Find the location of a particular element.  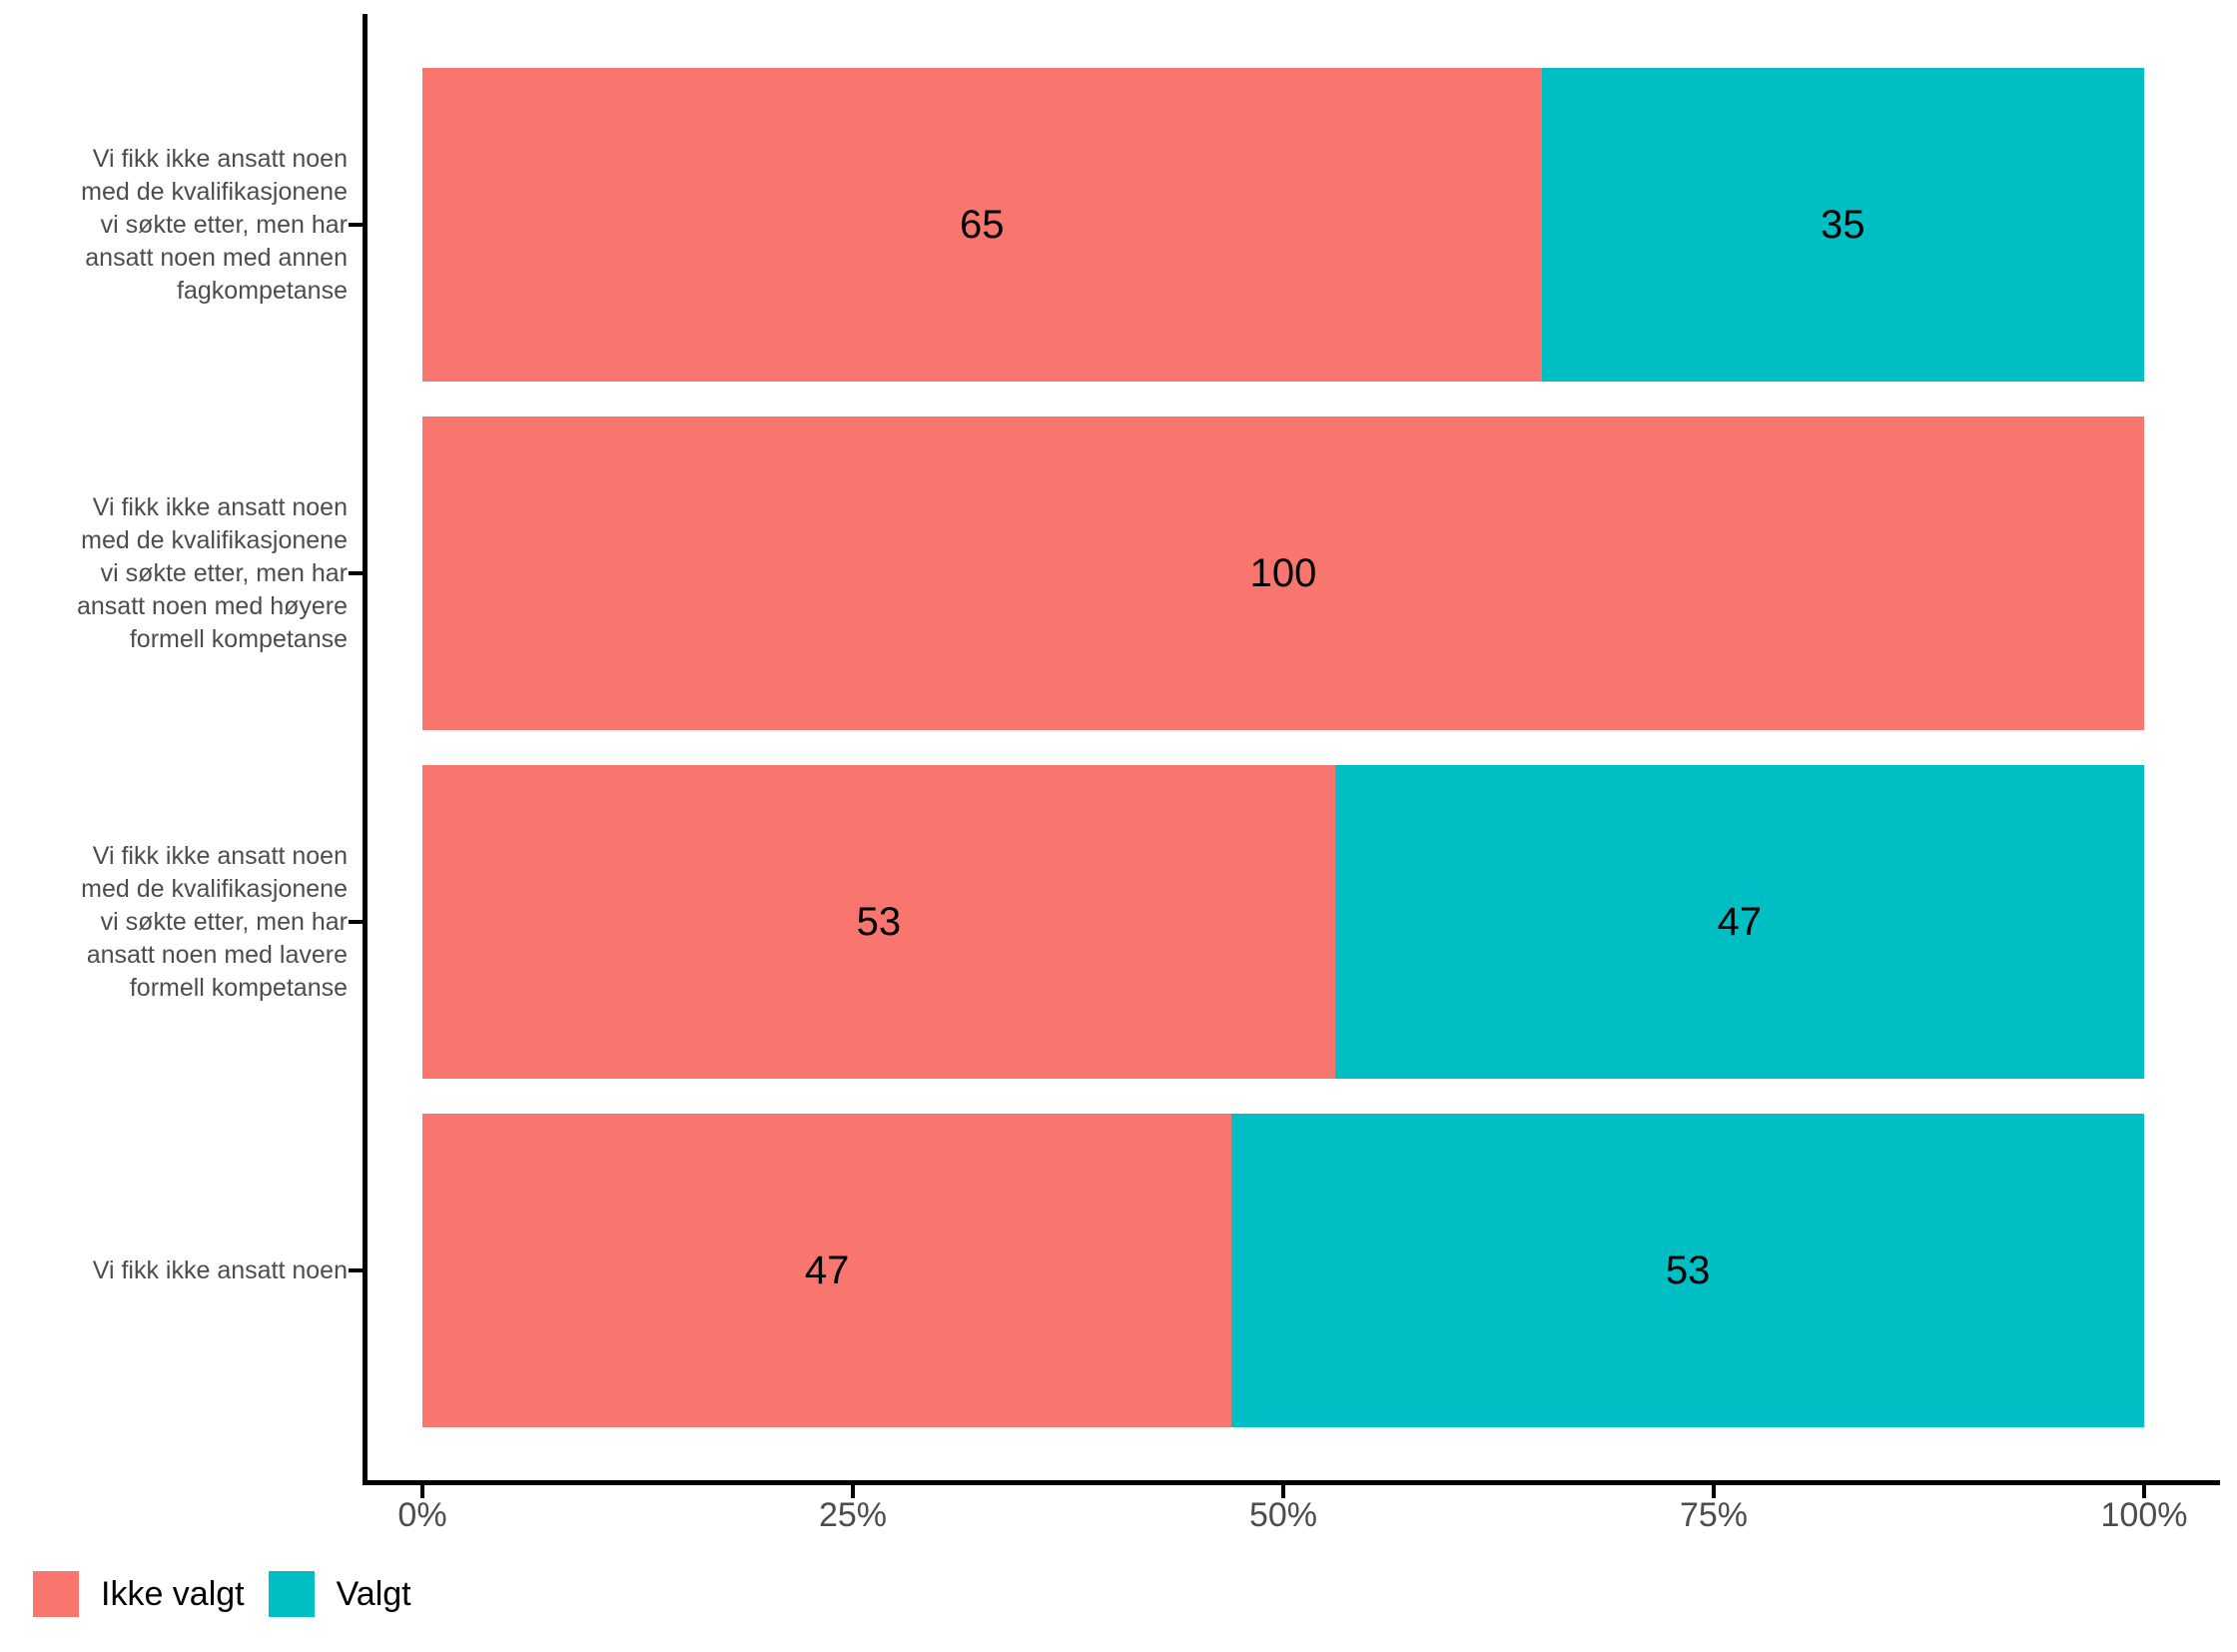

bar-row: 53 47 is located at coordinates (1283, 922).